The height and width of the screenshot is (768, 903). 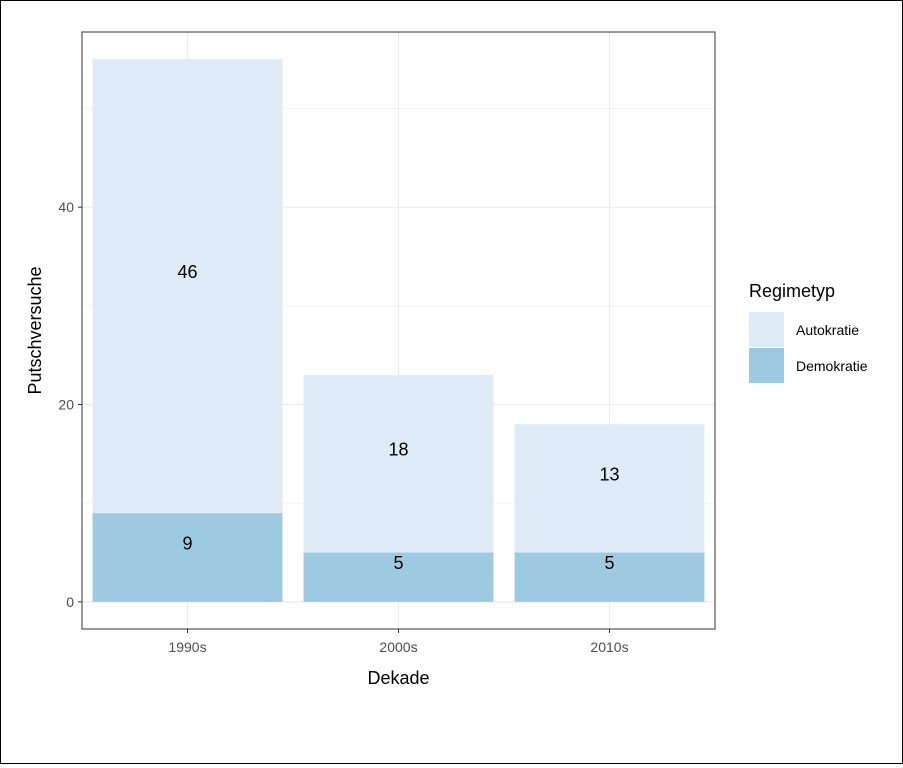 What do you see at coordinates (609, 474) in the screenshot?
I see `bar-label: 13` at bounding box center [609, 474].